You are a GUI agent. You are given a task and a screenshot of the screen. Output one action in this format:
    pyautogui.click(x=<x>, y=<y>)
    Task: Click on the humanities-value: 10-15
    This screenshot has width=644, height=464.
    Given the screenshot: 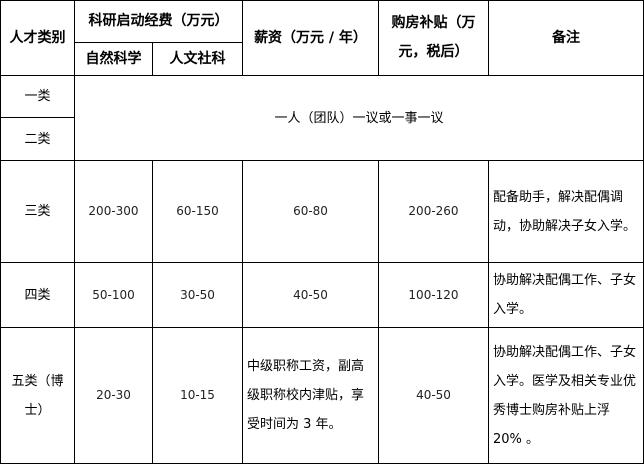 What is the action you would take?
    pyautogui.click(x=197, y=395)
    